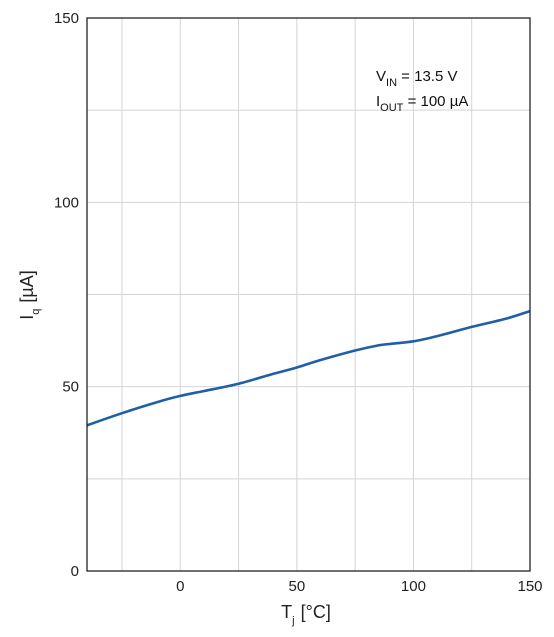  Describe the element at coordinates (416, 78) in the screenshot. I see `annotation-vin: VIN = 13.5 V` at that location.